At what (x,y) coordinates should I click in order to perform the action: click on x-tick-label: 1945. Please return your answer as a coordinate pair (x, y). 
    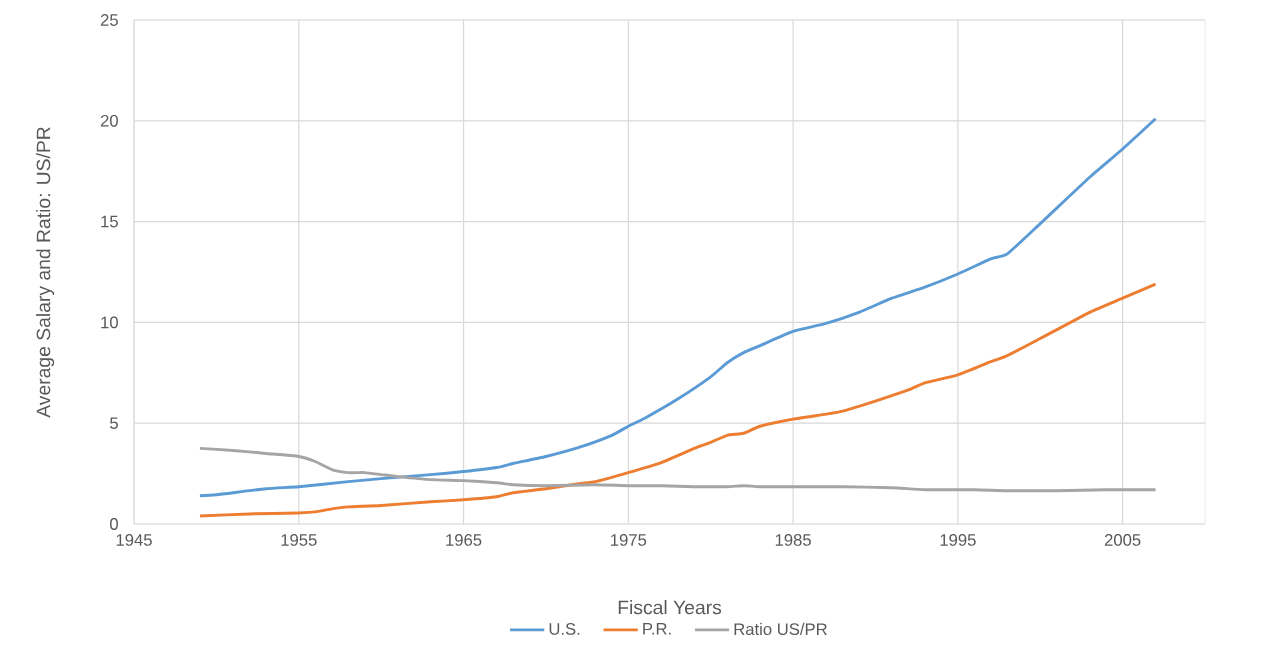
    Looking at the image, I should click on (134, 540).